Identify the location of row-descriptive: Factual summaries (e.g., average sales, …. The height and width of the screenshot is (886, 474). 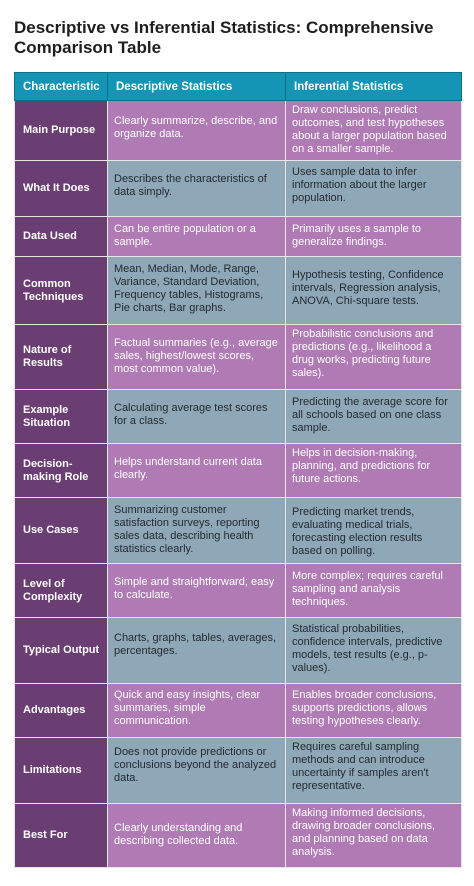
(196, 357).